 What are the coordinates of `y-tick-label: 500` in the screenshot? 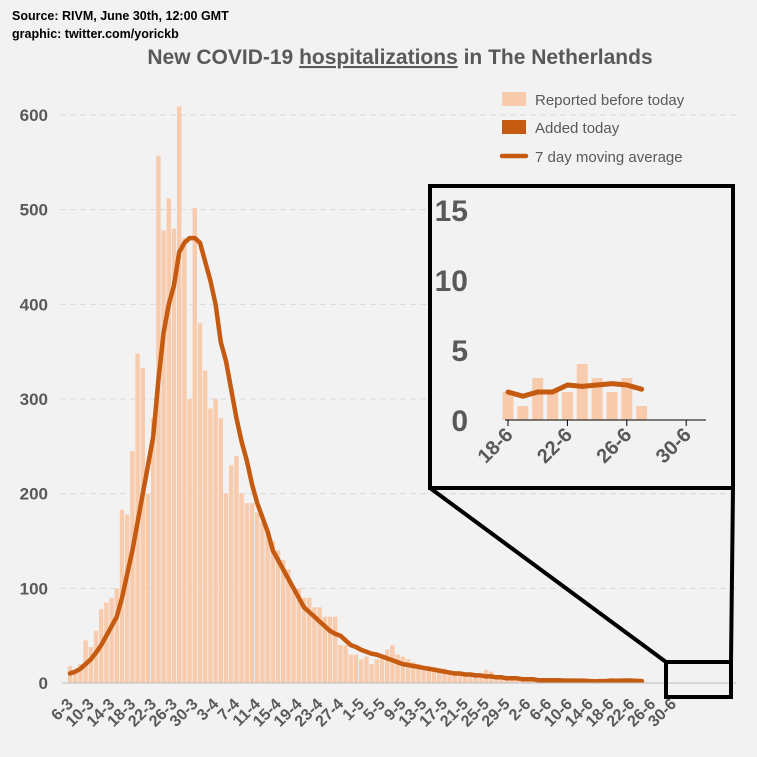 It's located at (34, 210).